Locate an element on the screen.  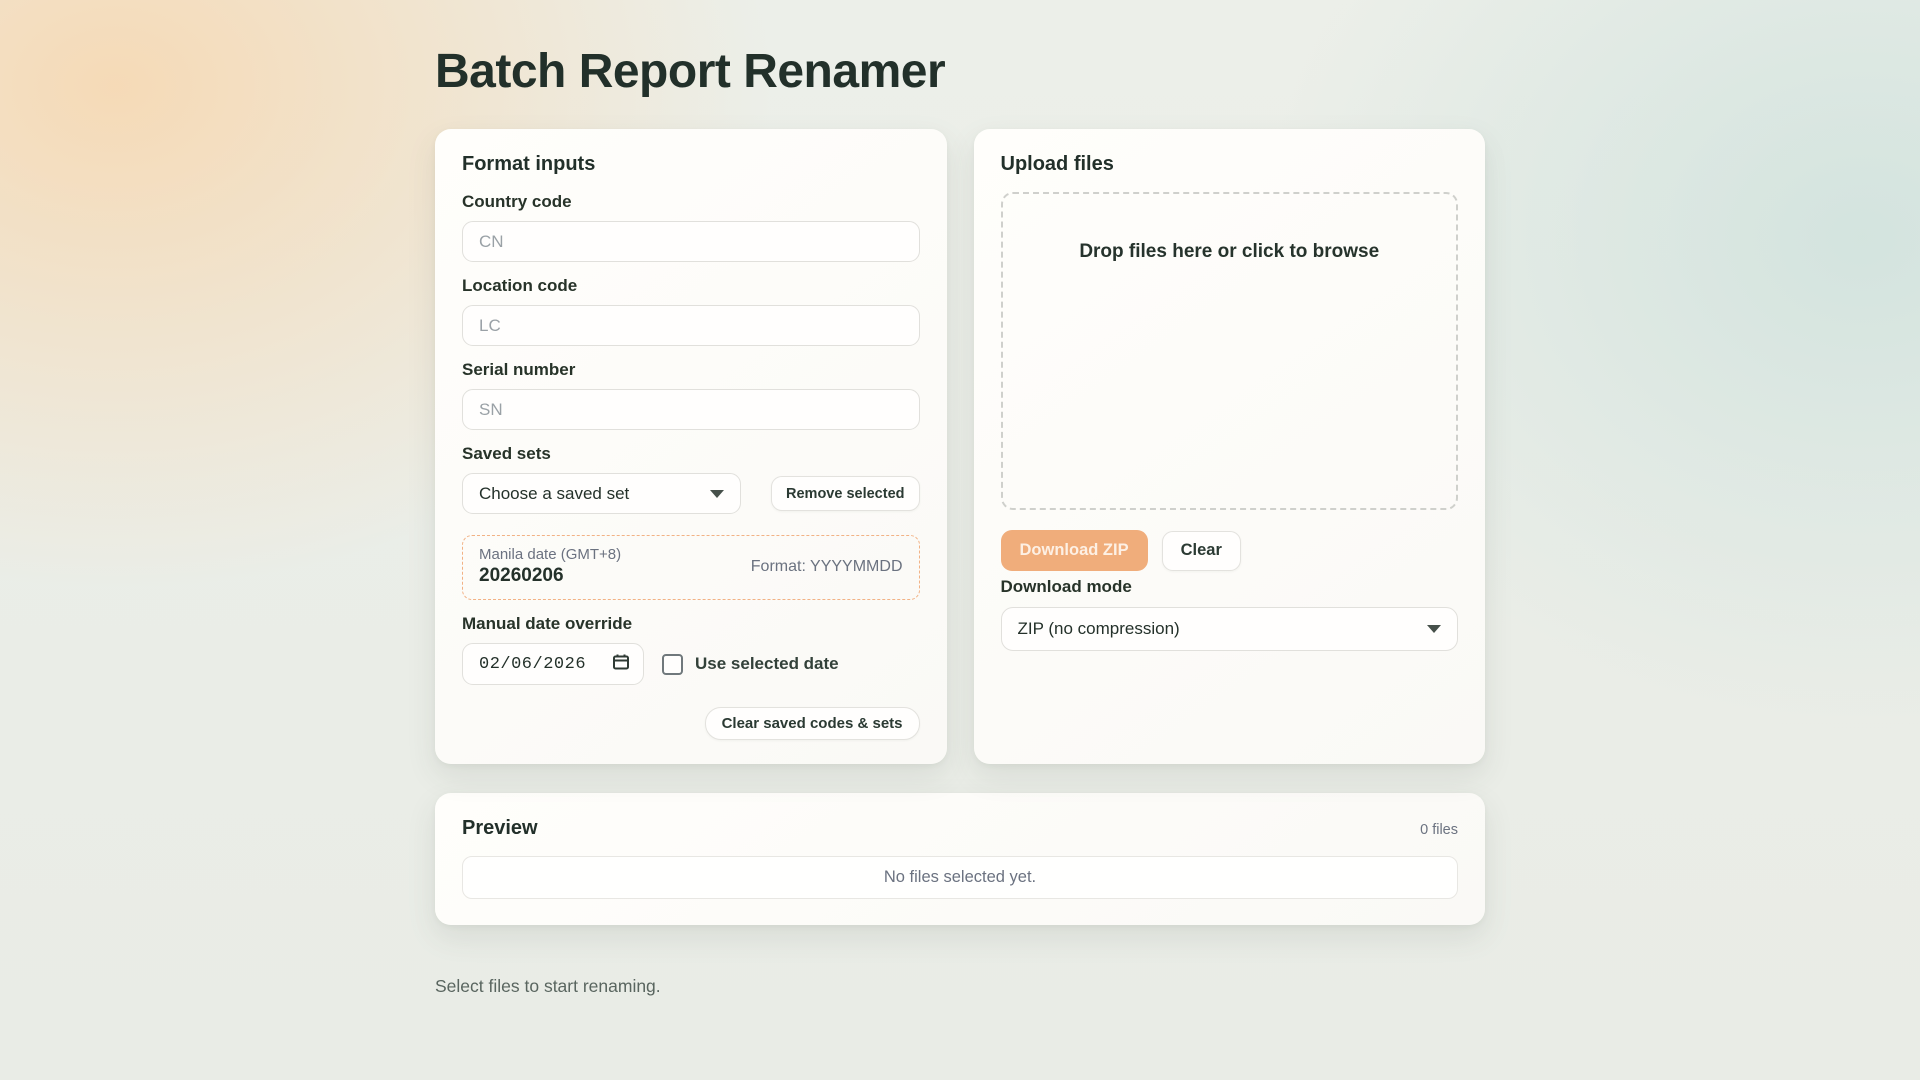
clear-files-button: Clear is located at coordinates (1201, 550).